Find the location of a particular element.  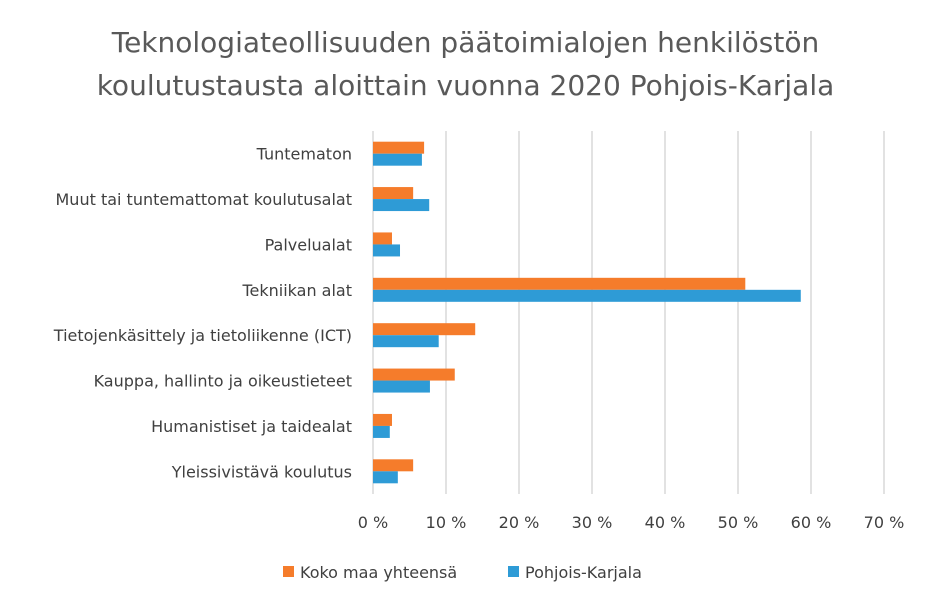

category-label-2: Palvelualat is located at coordinates (308, 244).